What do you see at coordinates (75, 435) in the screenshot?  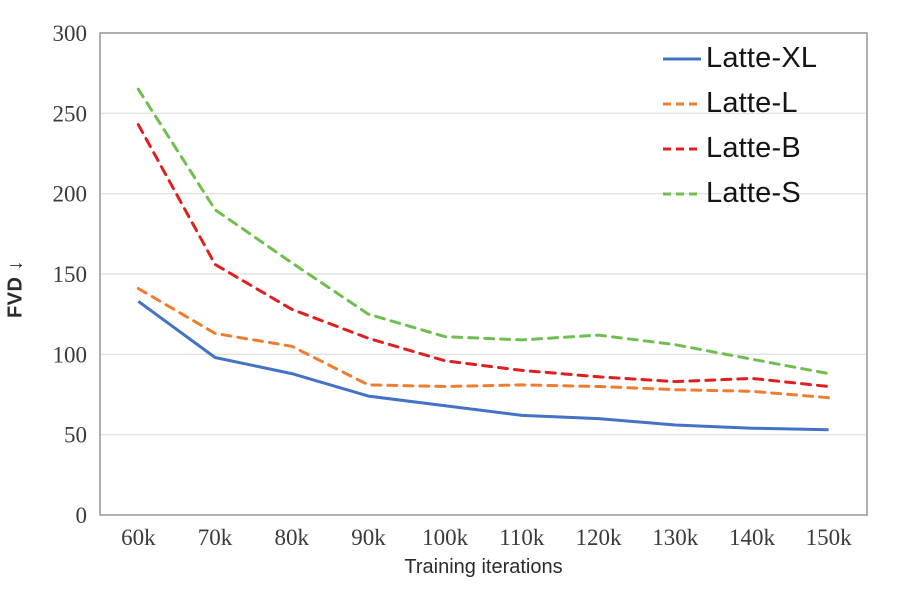 I see `y-tick-label: 50` at bounding box center [75, 435].